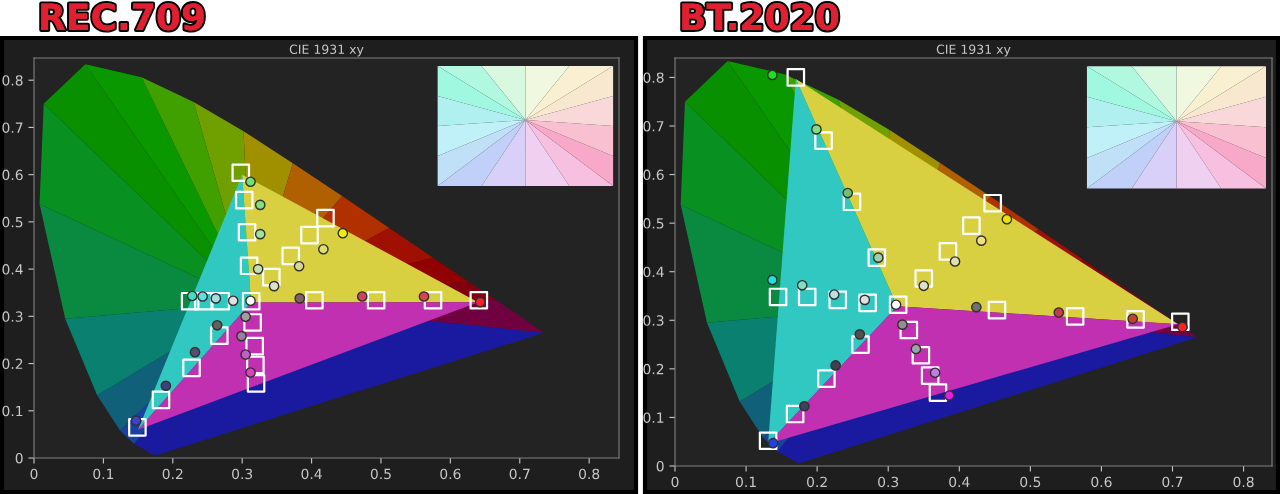 This screenshot has width=1280, height=494. Describe the element at coordinates (122, 17) in the screenshot. I see `chart-title: REC.709` at that location.